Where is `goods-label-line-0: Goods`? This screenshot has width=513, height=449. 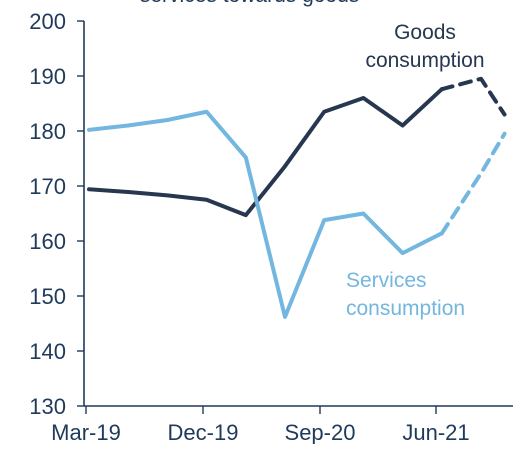
goods-label-line-0: Goods is located at coordinates (425, 32).